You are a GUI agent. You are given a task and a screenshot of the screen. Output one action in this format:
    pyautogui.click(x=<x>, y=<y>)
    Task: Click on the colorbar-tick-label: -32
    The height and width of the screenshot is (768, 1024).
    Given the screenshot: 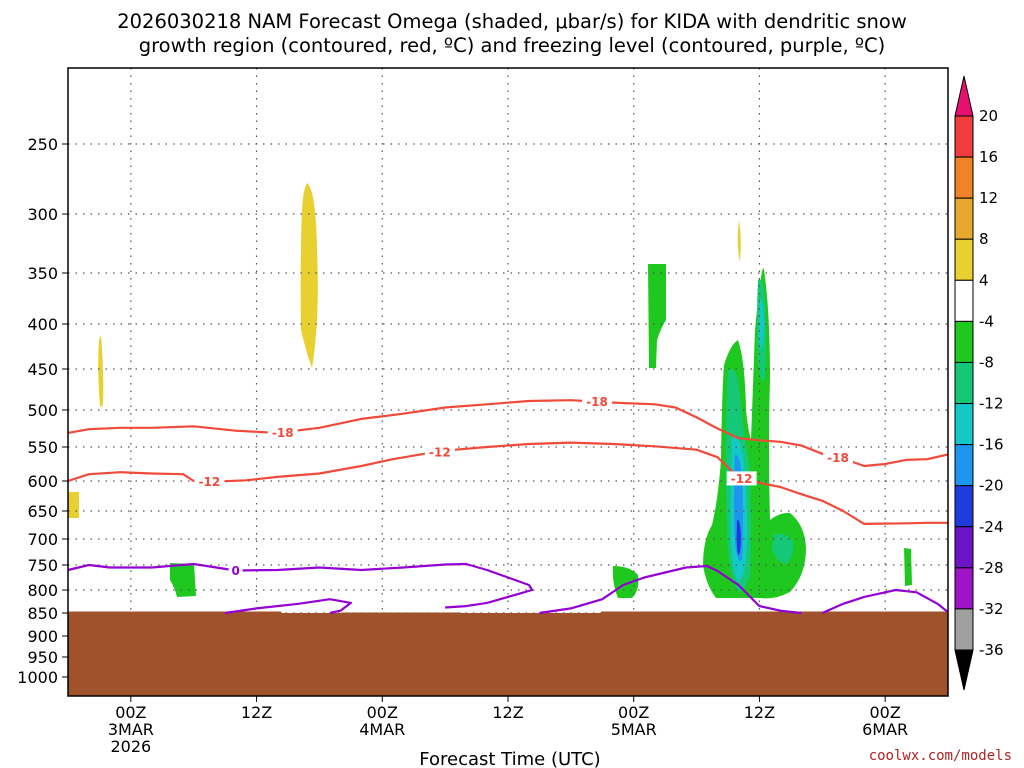 What is the action you would take?
    pyautogui.click(x=991, y=609)
    